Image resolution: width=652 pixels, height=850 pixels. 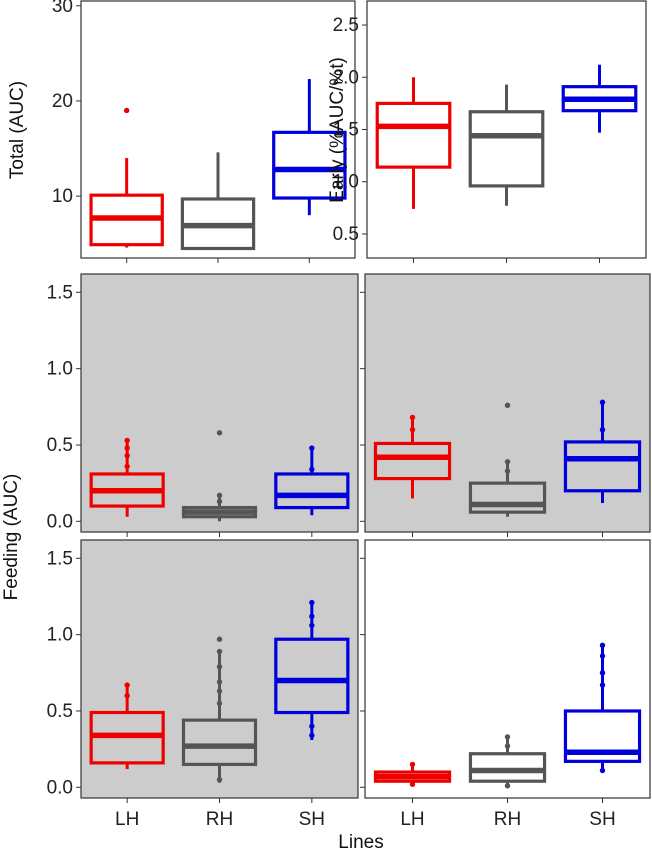 I want to click on y-tick-label: 30, so click(x=62, y=8).